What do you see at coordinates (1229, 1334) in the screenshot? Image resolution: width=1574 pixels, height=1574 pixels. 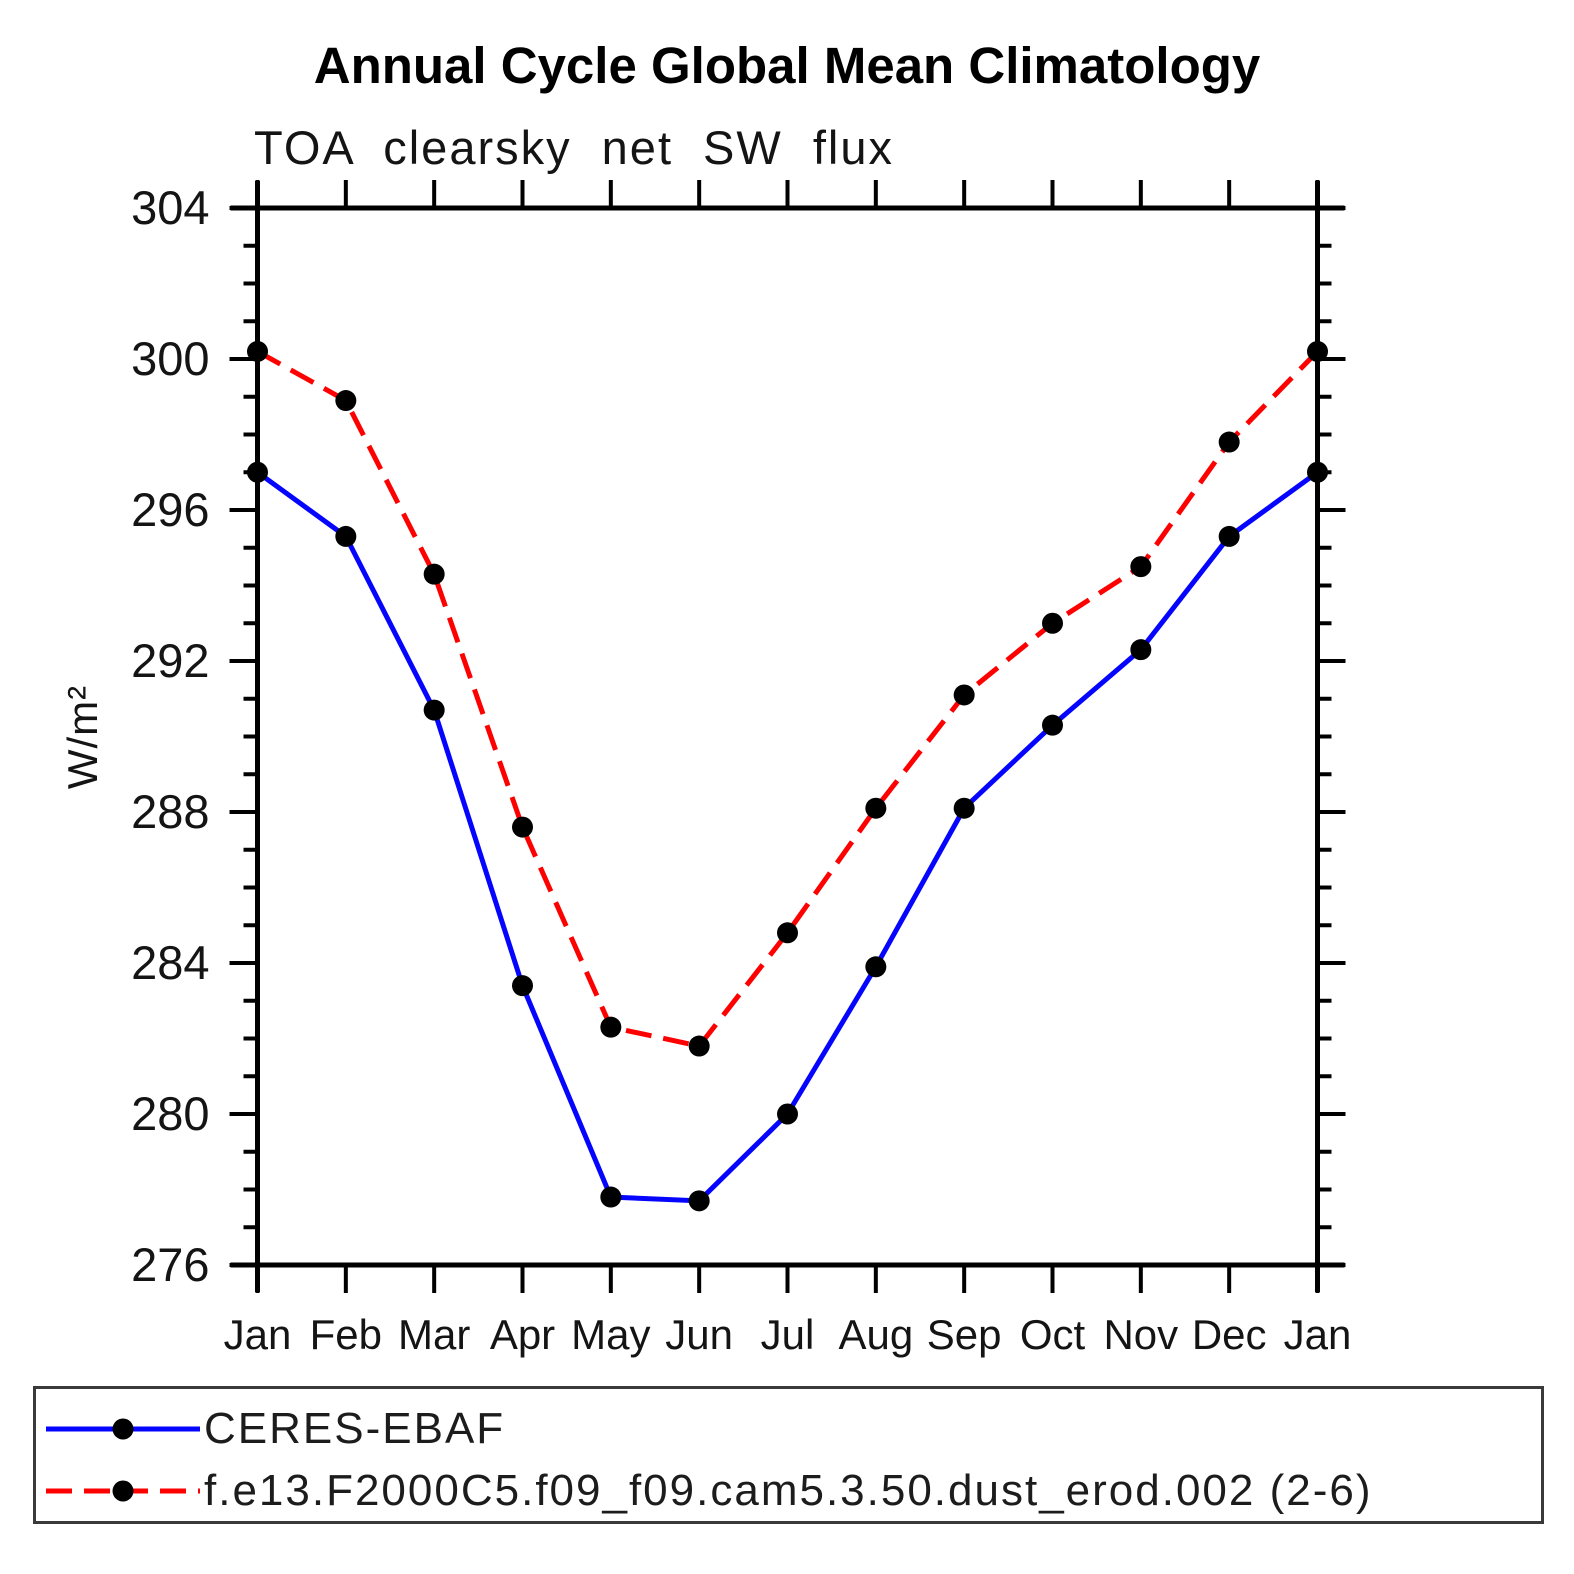 I see `x-tick-label: Dec` at bounding box center [1229, 1334].